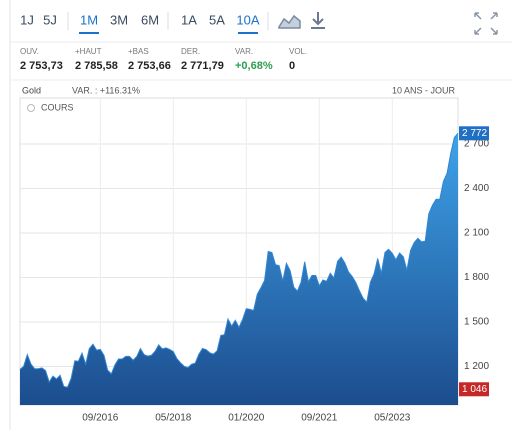 The image size is (512, 435). Describe the element at coordinates (31, 90) in the screenshot. I see `chart-title: Gold` at that location.